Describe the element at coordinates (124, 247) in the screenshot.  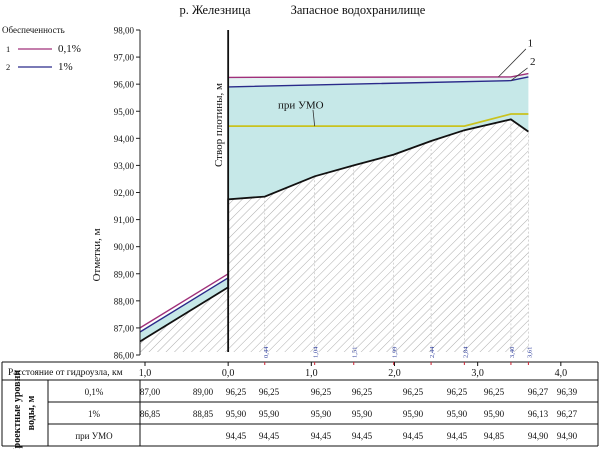
I see `y-tick-label: 90,00` at that location.